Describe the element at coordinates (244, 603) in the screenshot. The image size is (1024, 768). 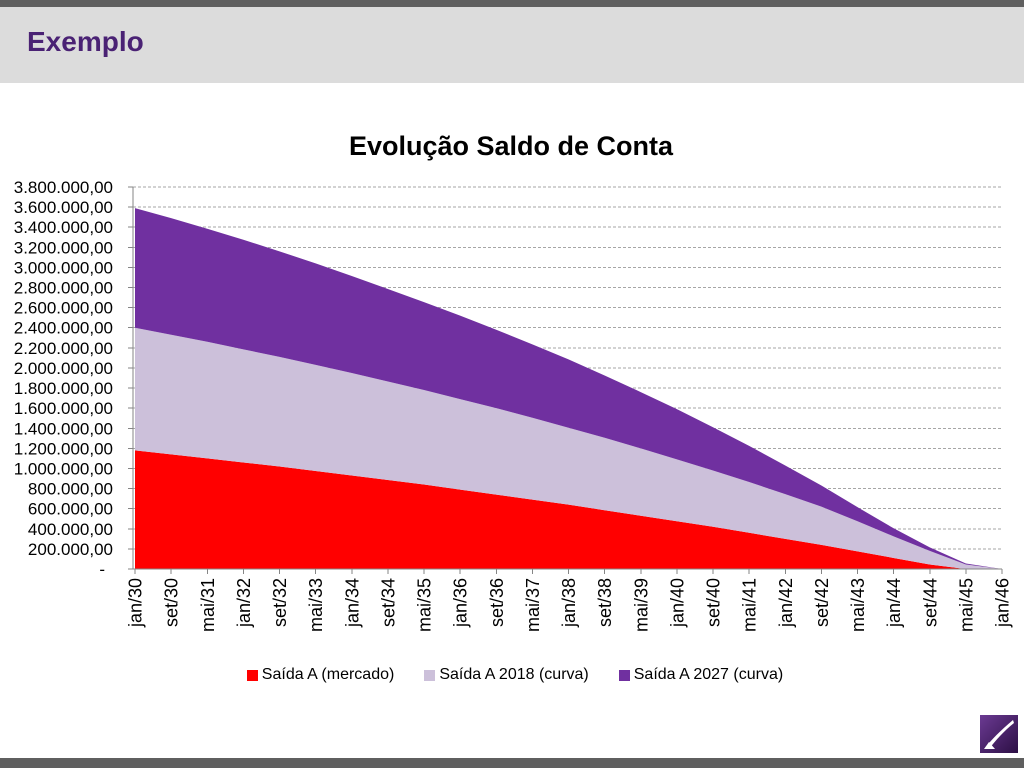
I see `x-tick-label: jan/32` at that location.